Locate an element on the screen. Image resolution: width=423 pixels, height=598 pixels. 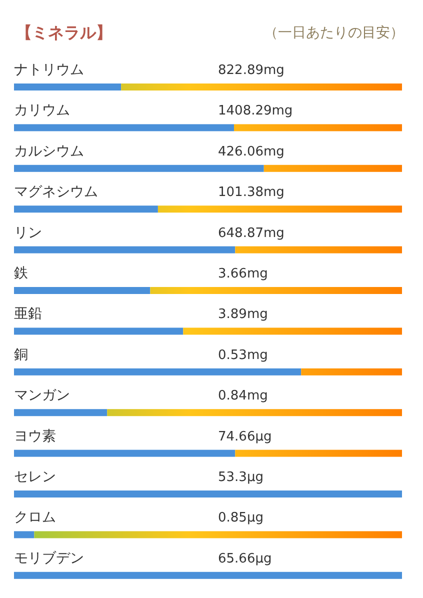
annotation: 648.87mg is located at coordinates (251, 233).